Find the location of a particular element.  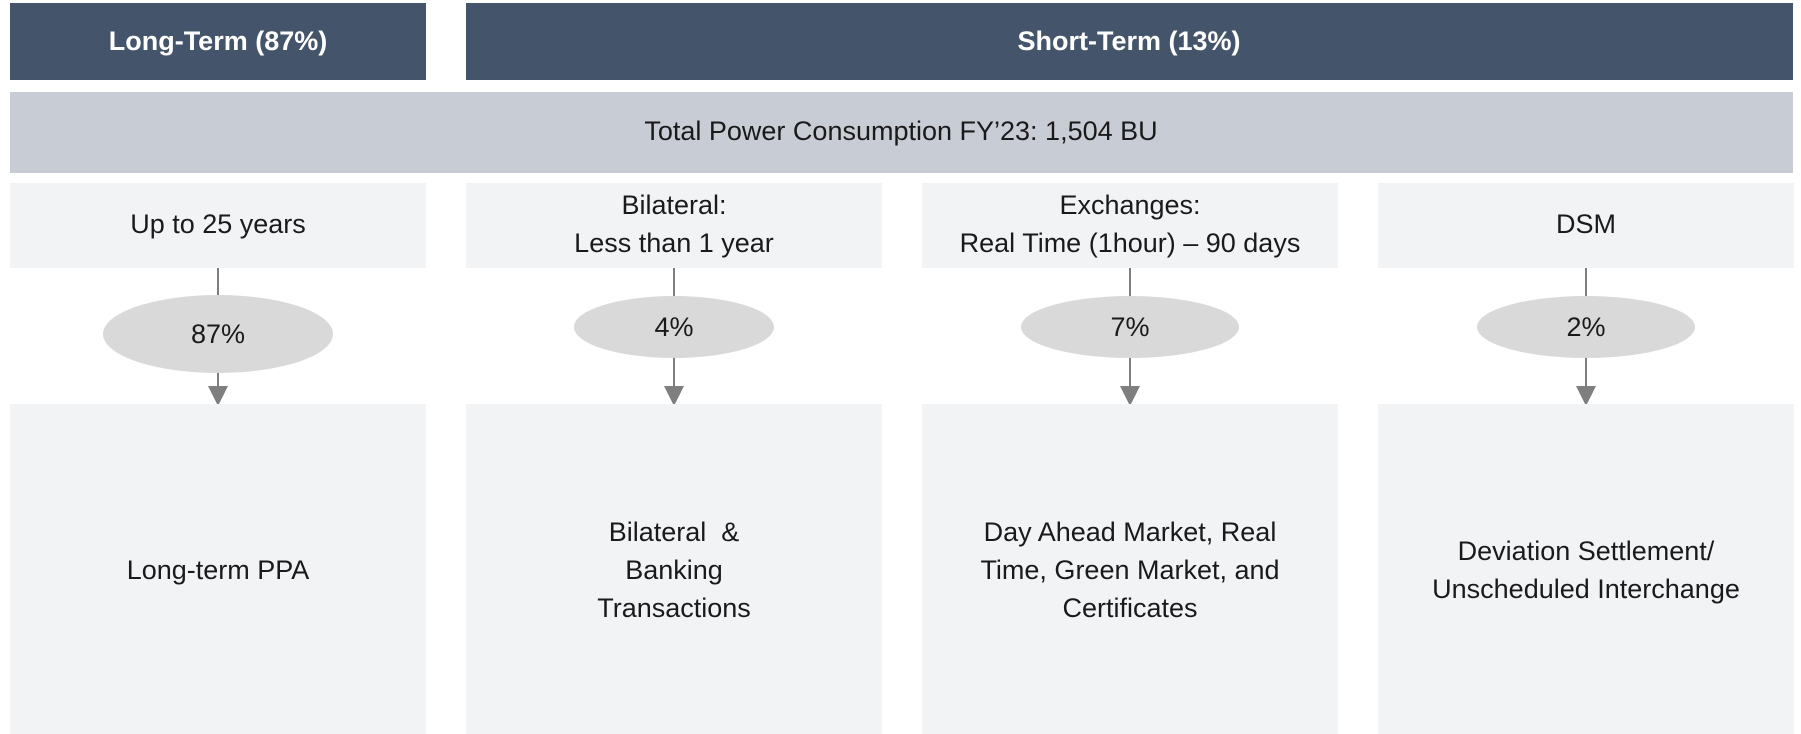

share-text: 7% is located at coordinates (1129, 327).